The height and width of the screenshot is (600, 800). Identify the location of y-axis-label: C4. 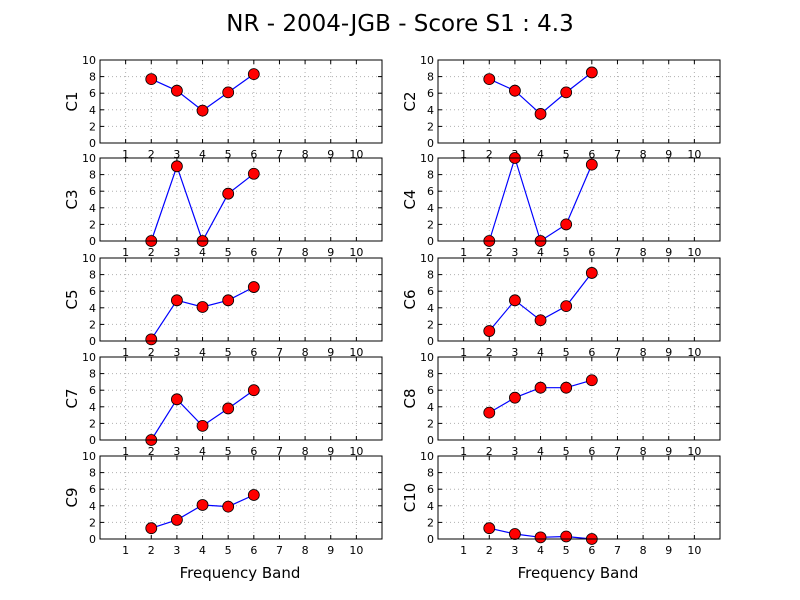
(410, 199).